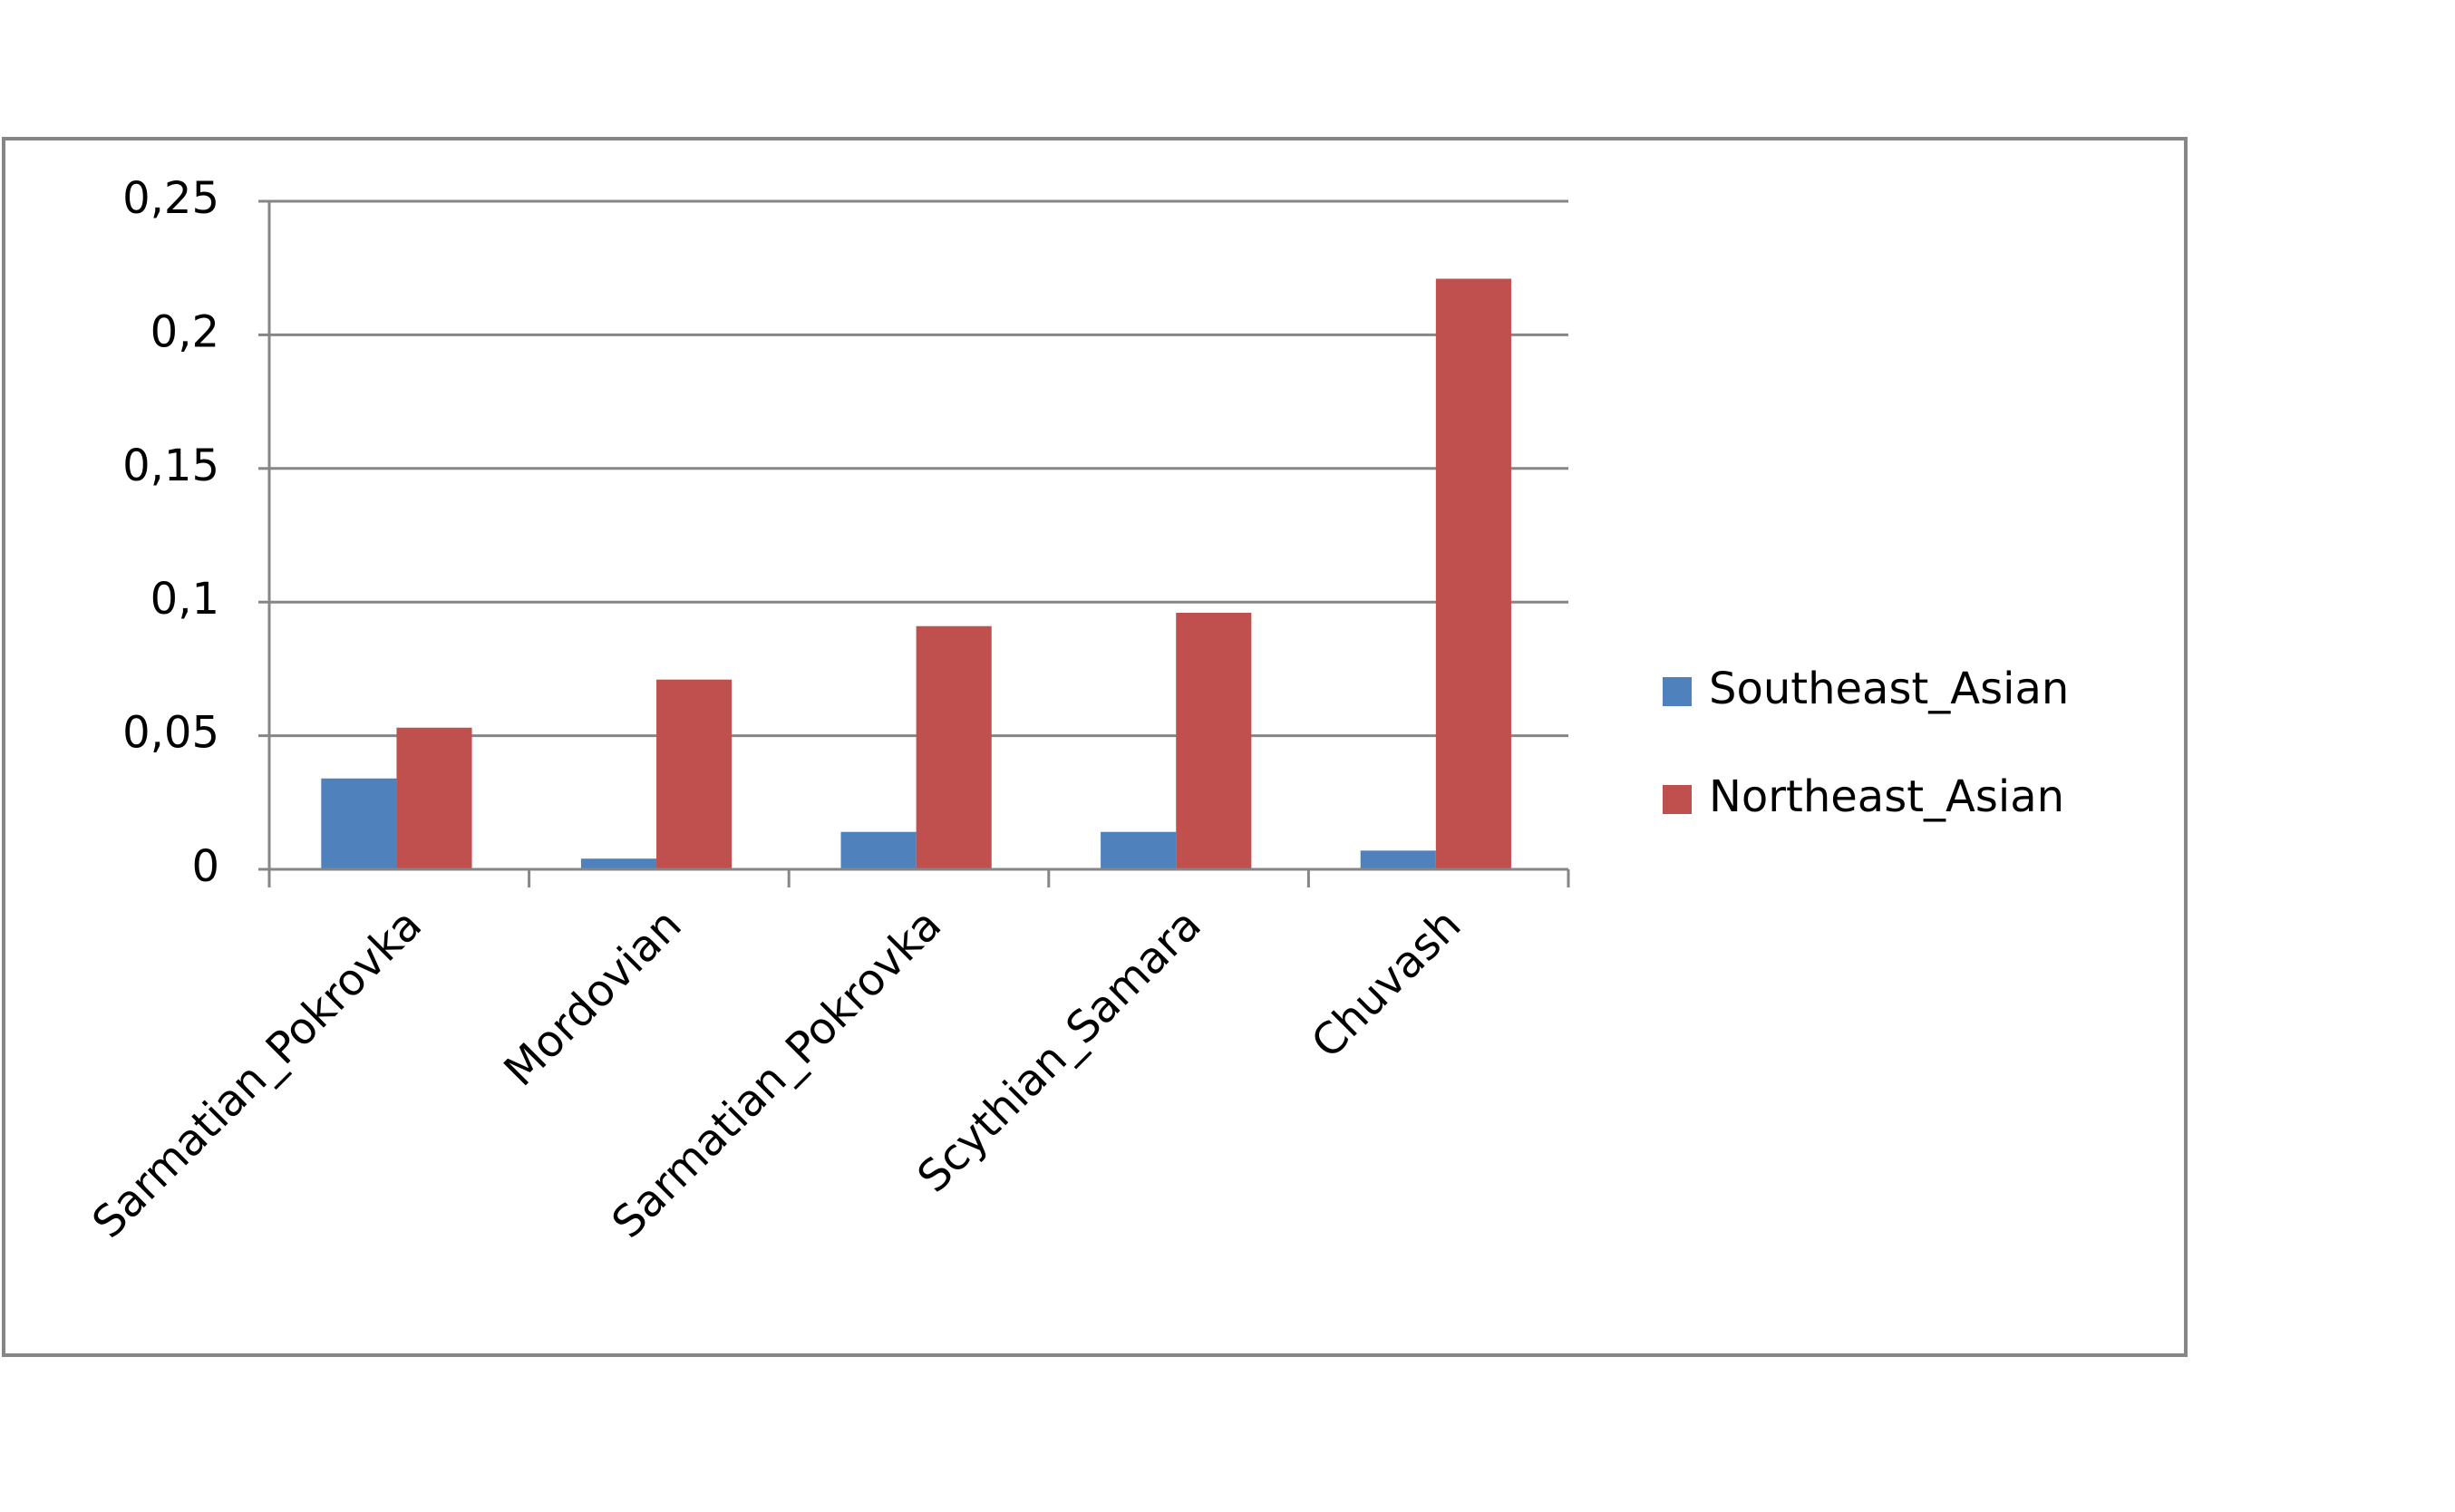 This screenshot has width=2455, height=1512. What do you see at coordinates (205, 867) in the screenshot?
I see `y-tick-label: 0` at bounding box center [205, 867].